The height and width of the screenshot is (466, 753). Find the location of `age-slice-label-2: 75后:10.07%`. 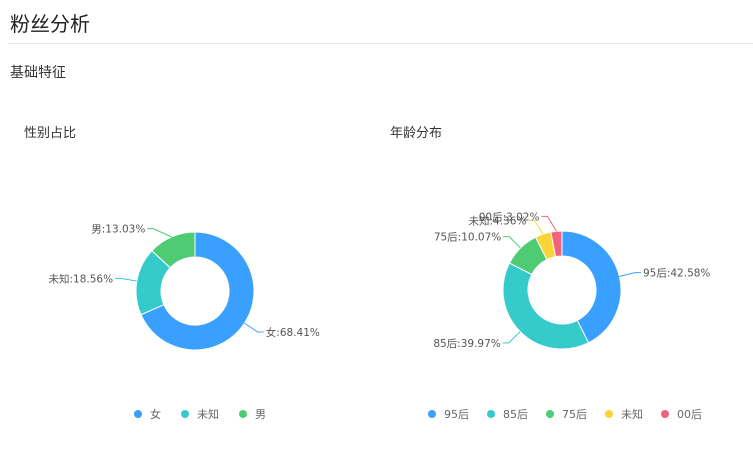

age-slice-label-2: 75后:10.07% is located at coordinates (467, 238).